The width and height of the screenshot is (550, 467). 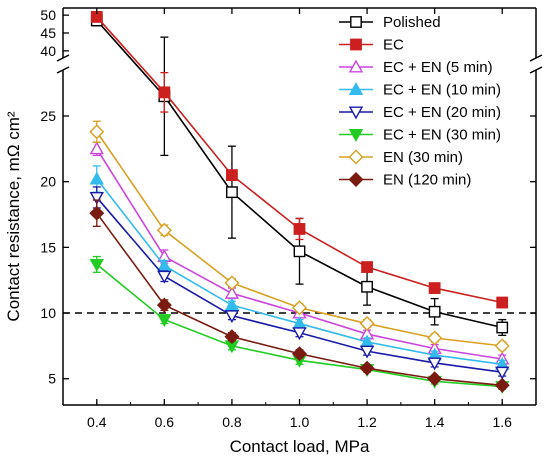 What do you see at coordinates (427, 180) in the screenshot?
I see `legend-label: EN (120 min)` at bounding box center [427, 180].